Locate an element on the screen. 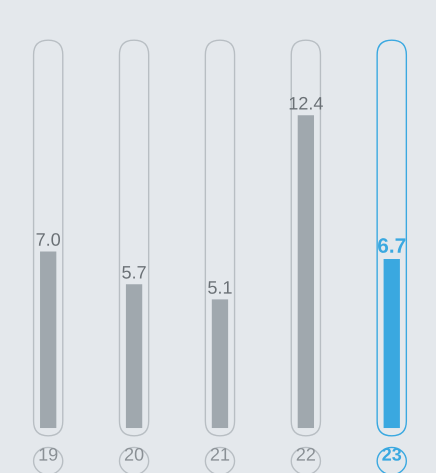  data-label: 5.1 is located at coordinates (220, 287).